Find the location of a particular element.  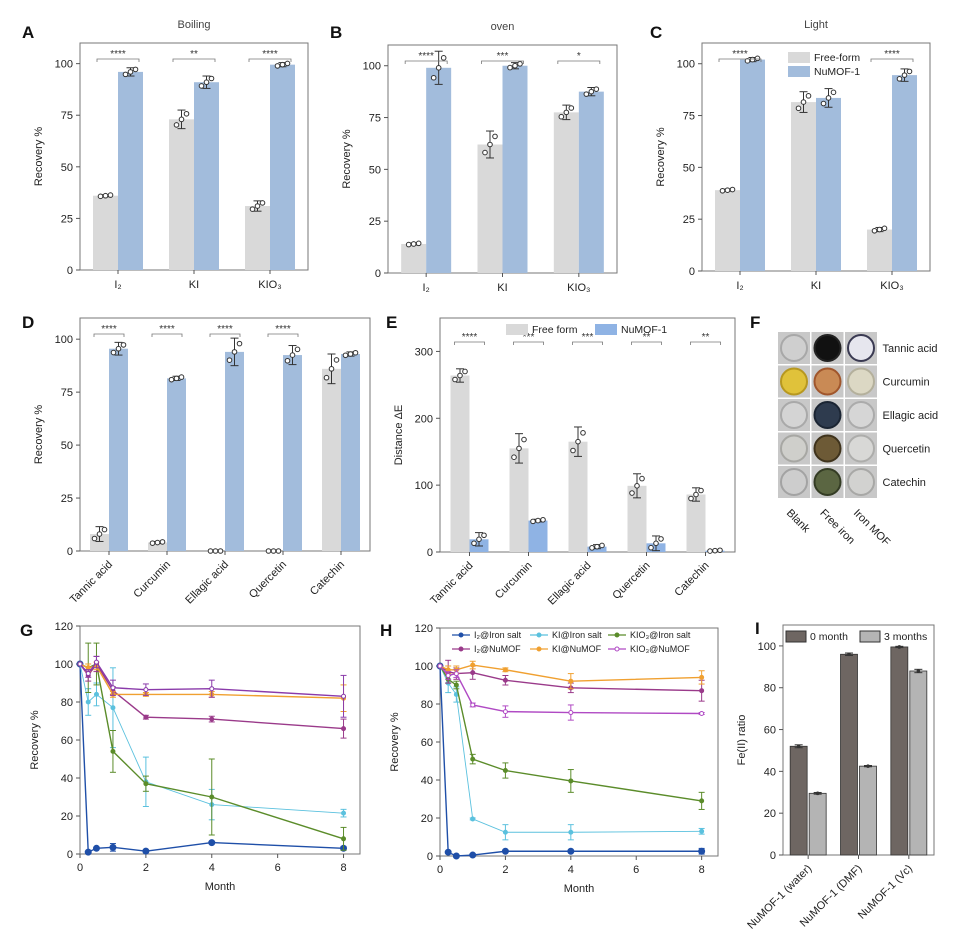

y-tick-label: 60 is located at coordinates (427, 743).